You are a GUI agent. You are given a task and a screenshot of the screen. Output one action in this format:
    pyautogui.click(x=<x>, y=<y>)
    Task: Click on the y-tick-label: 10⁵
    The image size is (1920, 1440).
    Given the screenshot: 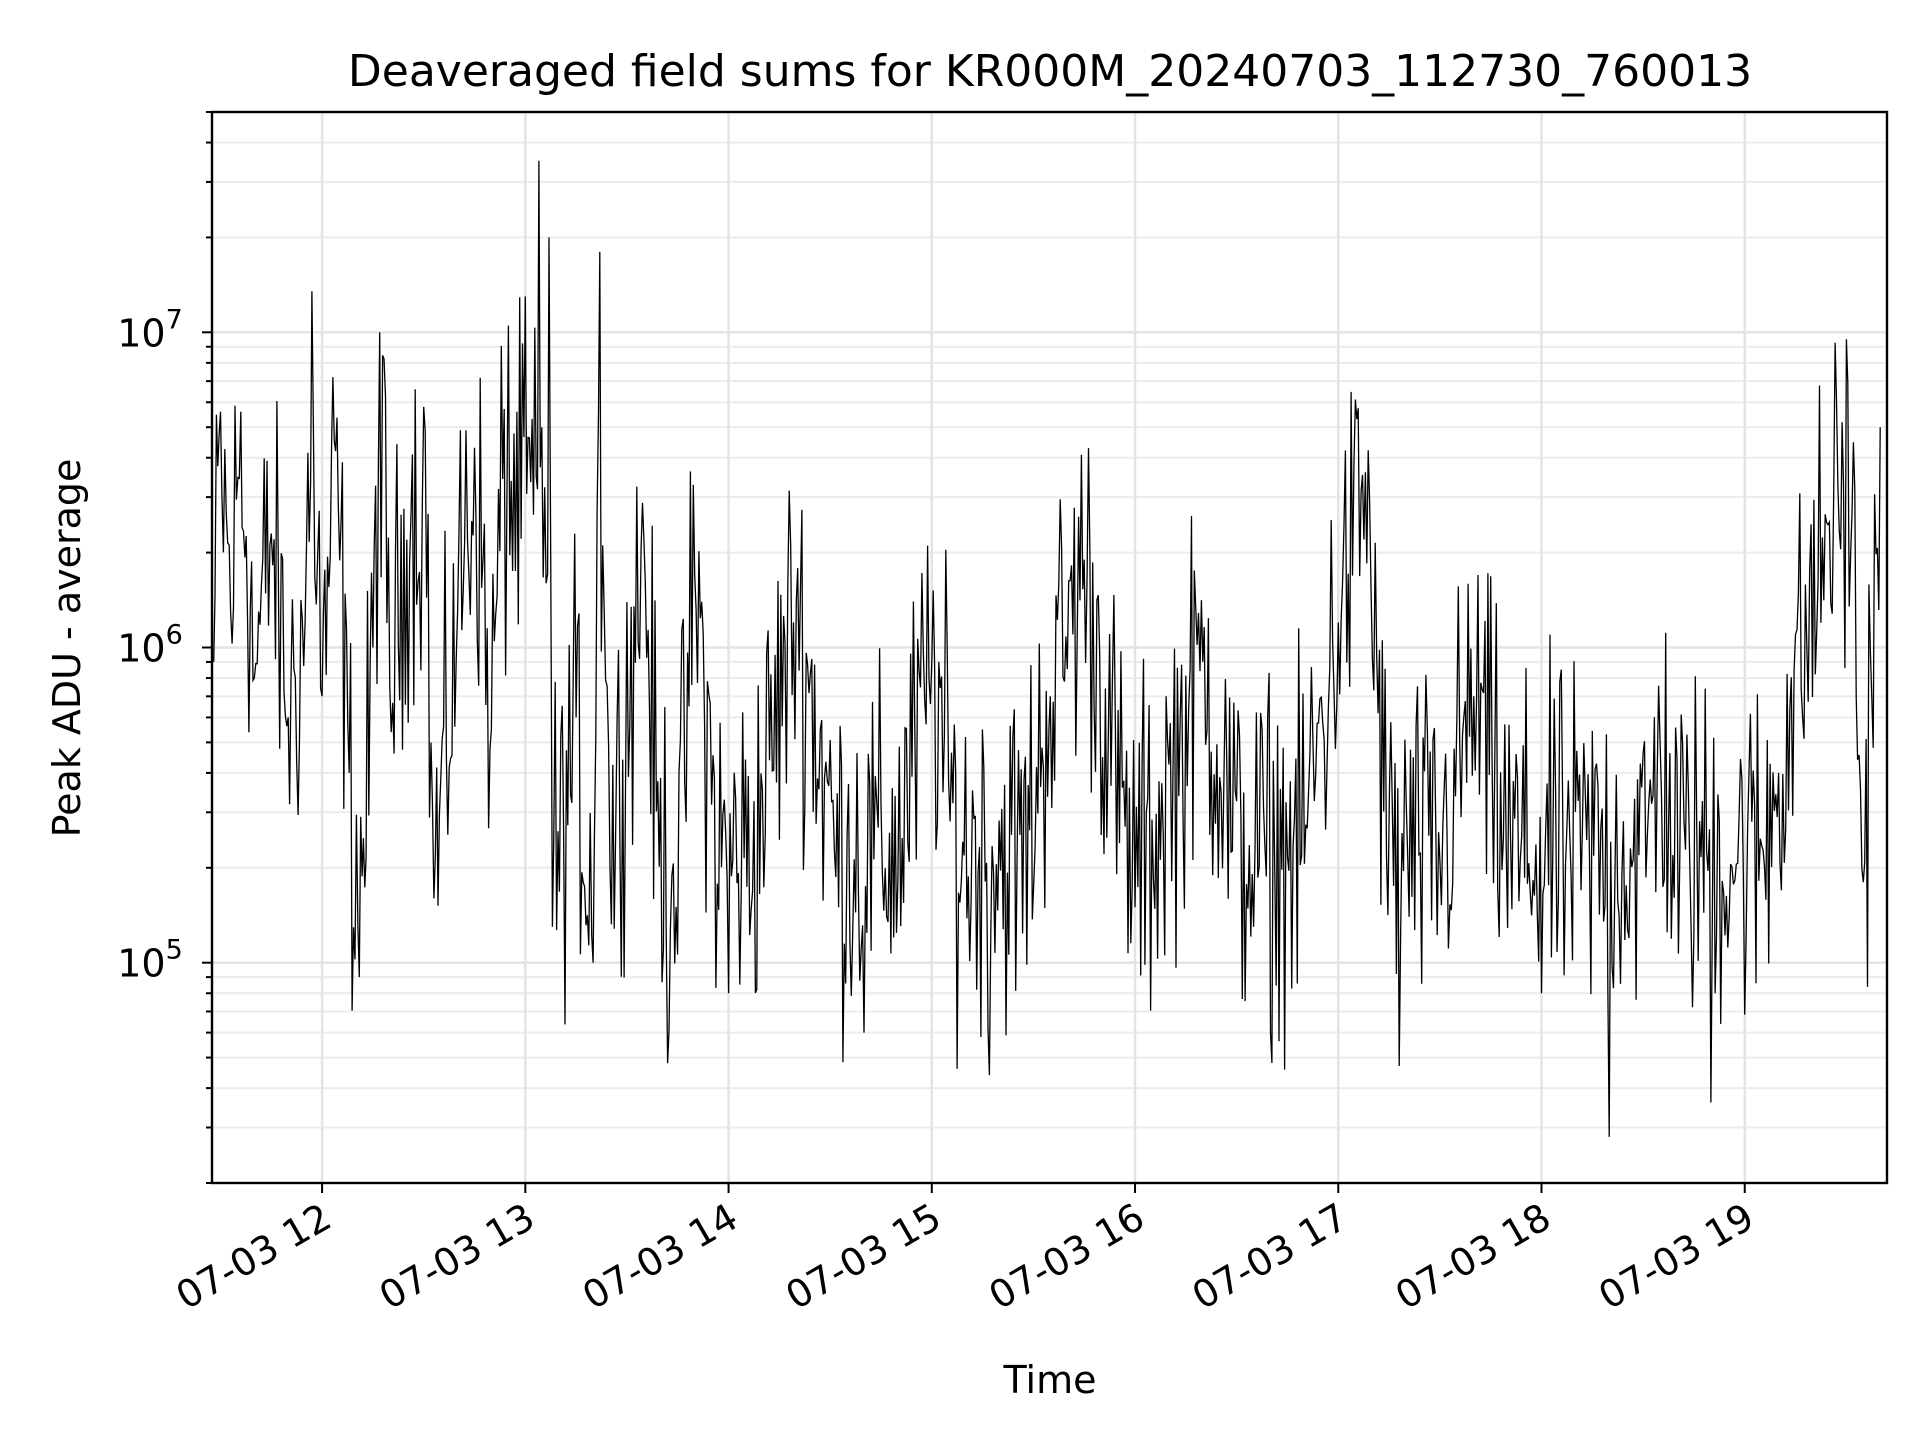 What is the action you would take?
    pyautogui.click(x=150, y=960)
    